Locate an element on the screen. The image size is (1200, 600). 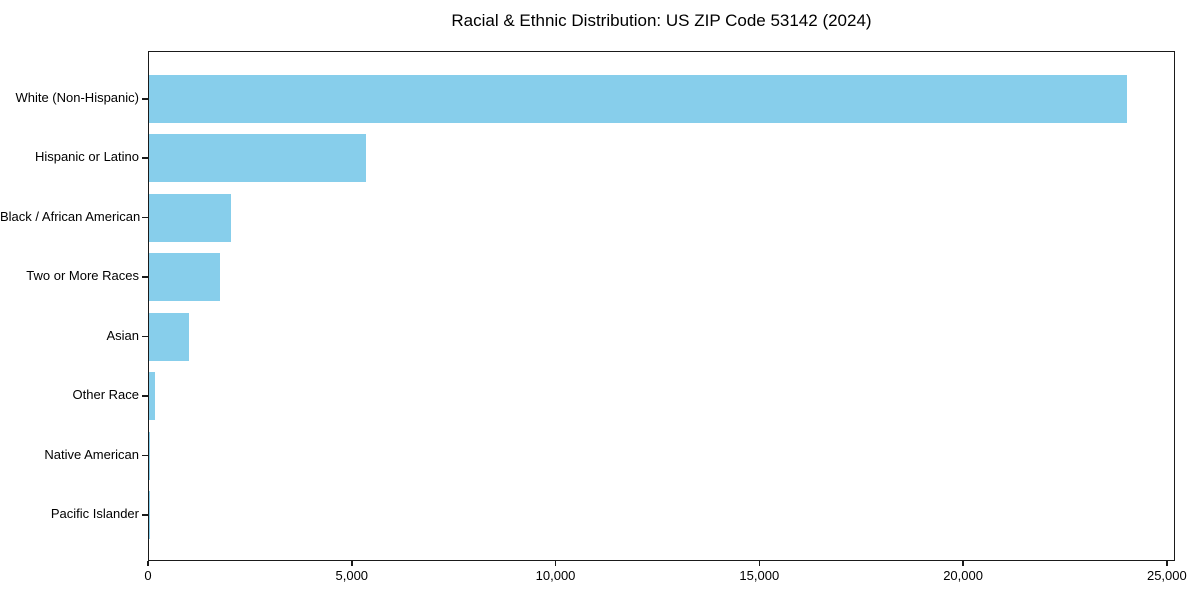
y-tick-label: Native American is located at coordinates (91, 454).